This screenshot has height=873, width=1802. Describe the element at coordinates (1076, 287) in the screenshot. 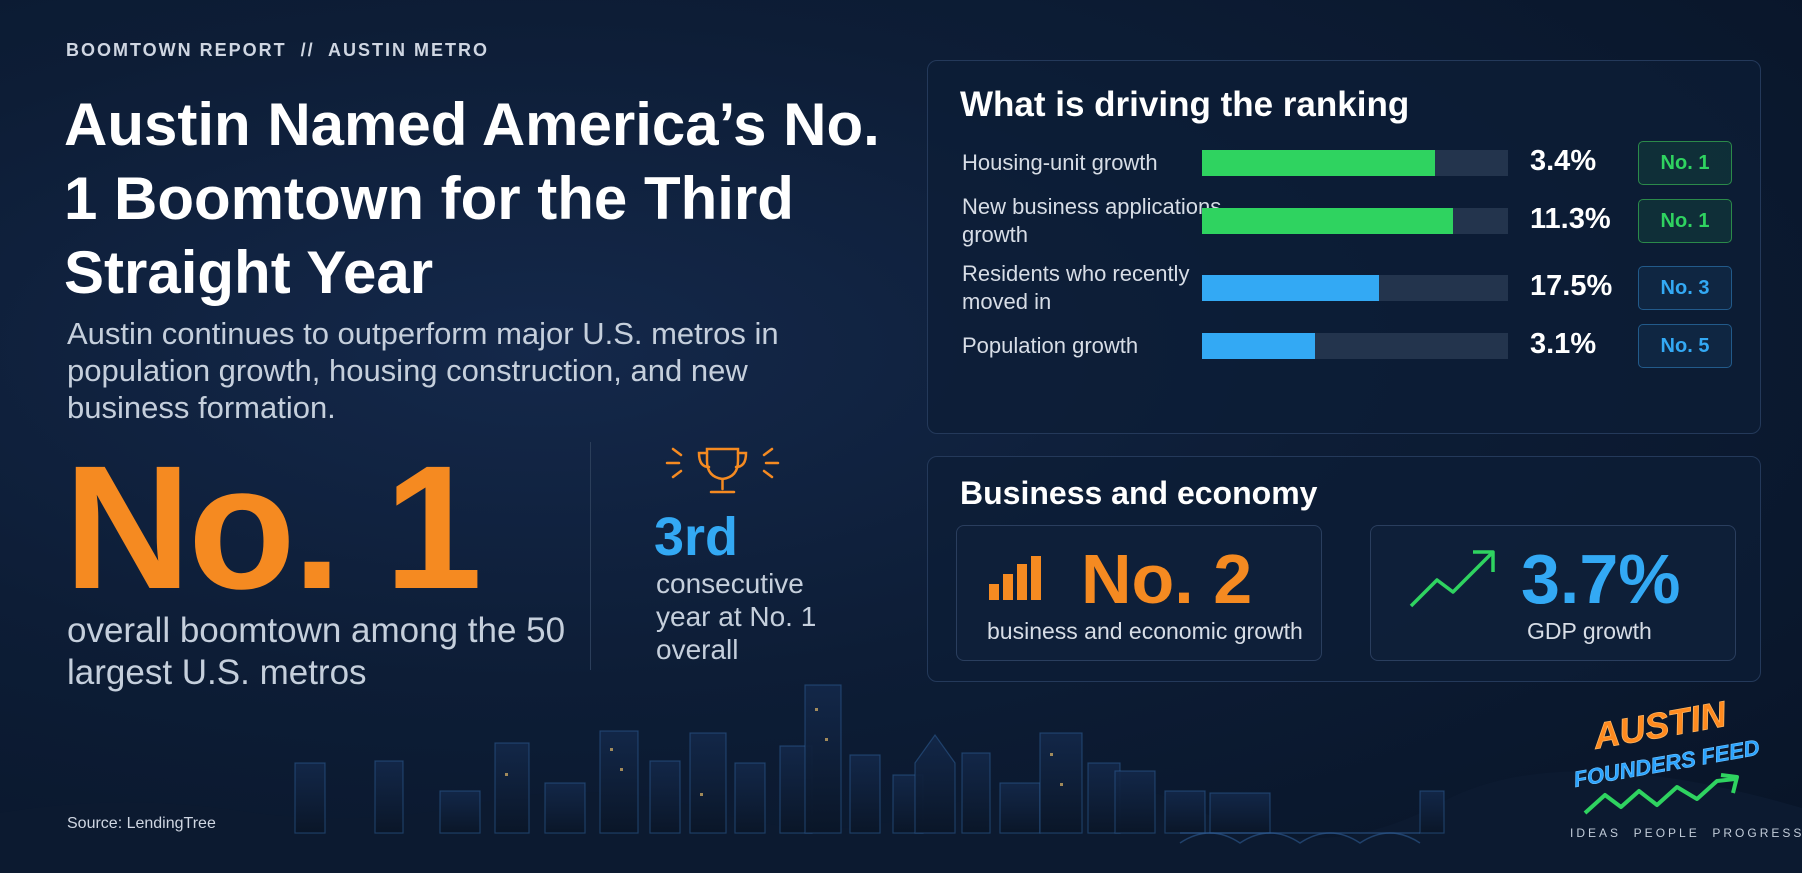

I see `bar-label: Residents who recently moved in` at that location.